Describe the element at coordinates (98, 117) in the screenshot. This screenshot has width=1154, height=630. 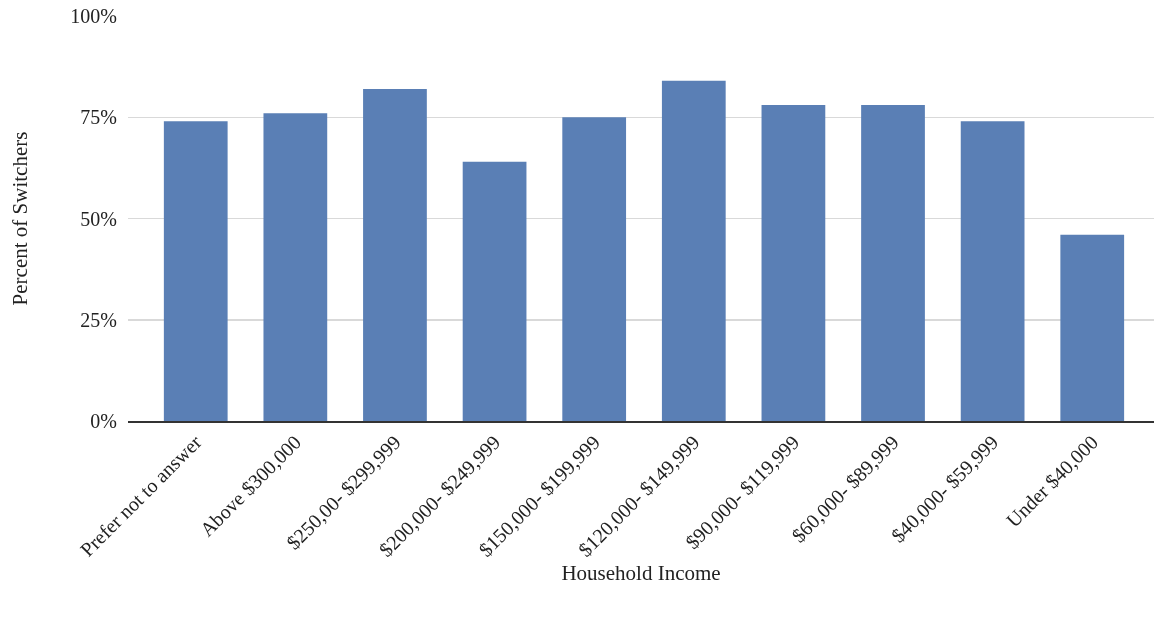
I see `y-tick-label: 75%` at that location.